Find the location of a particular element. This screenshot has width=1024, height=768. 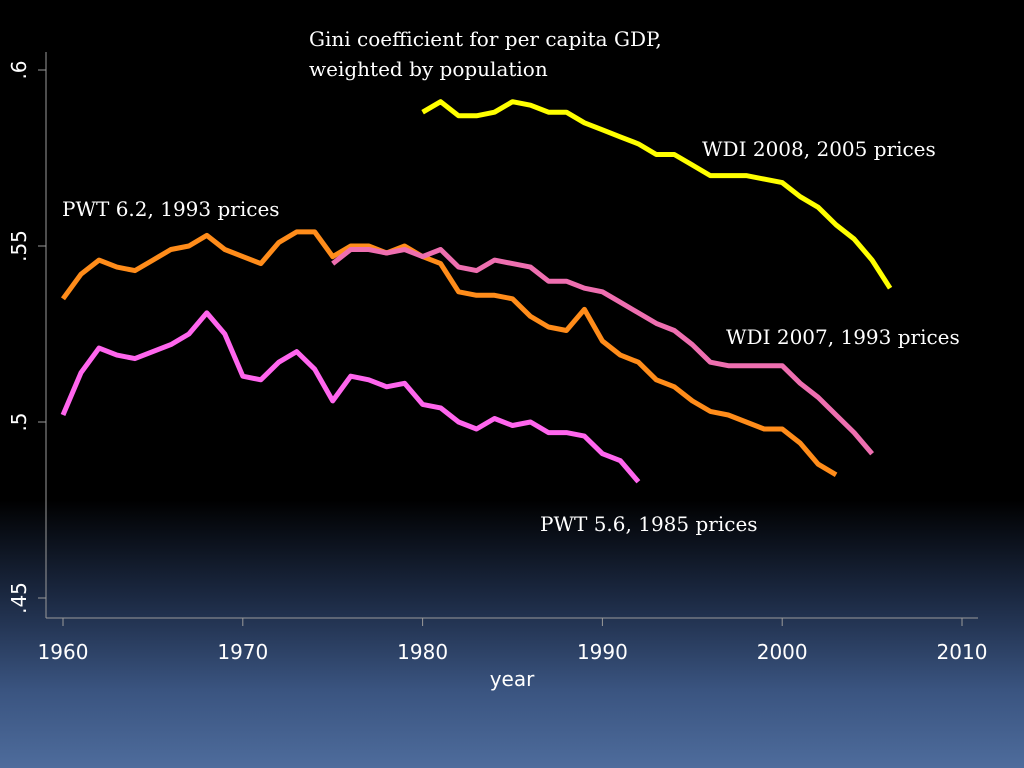

y-ticks: .45 .5 .55 .6 is located at coordinates (26, 337).